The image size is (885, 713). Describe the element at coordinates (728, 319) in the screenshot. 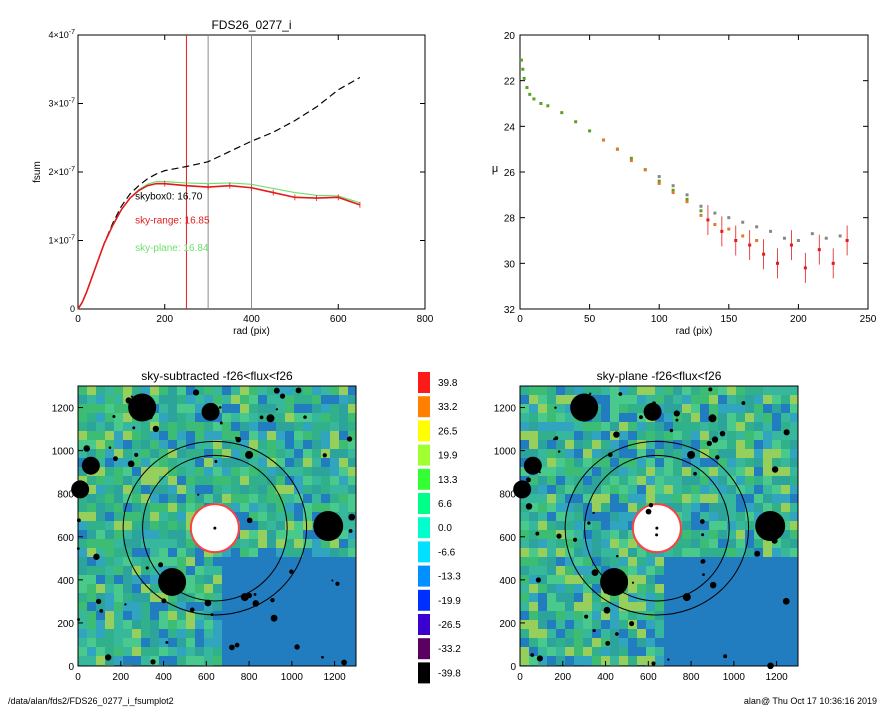

I see `x-tick-label: 150` at that location.